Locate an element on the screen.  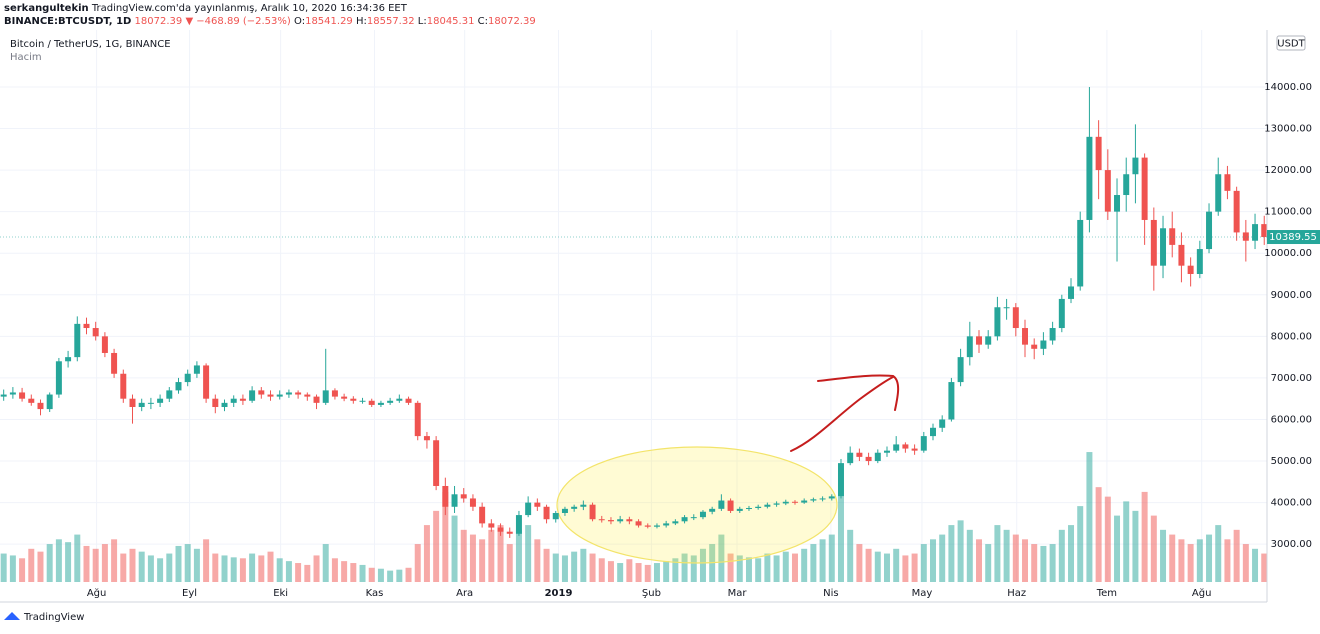
last-price: 18072.39 is located at coordinates (159, 21).